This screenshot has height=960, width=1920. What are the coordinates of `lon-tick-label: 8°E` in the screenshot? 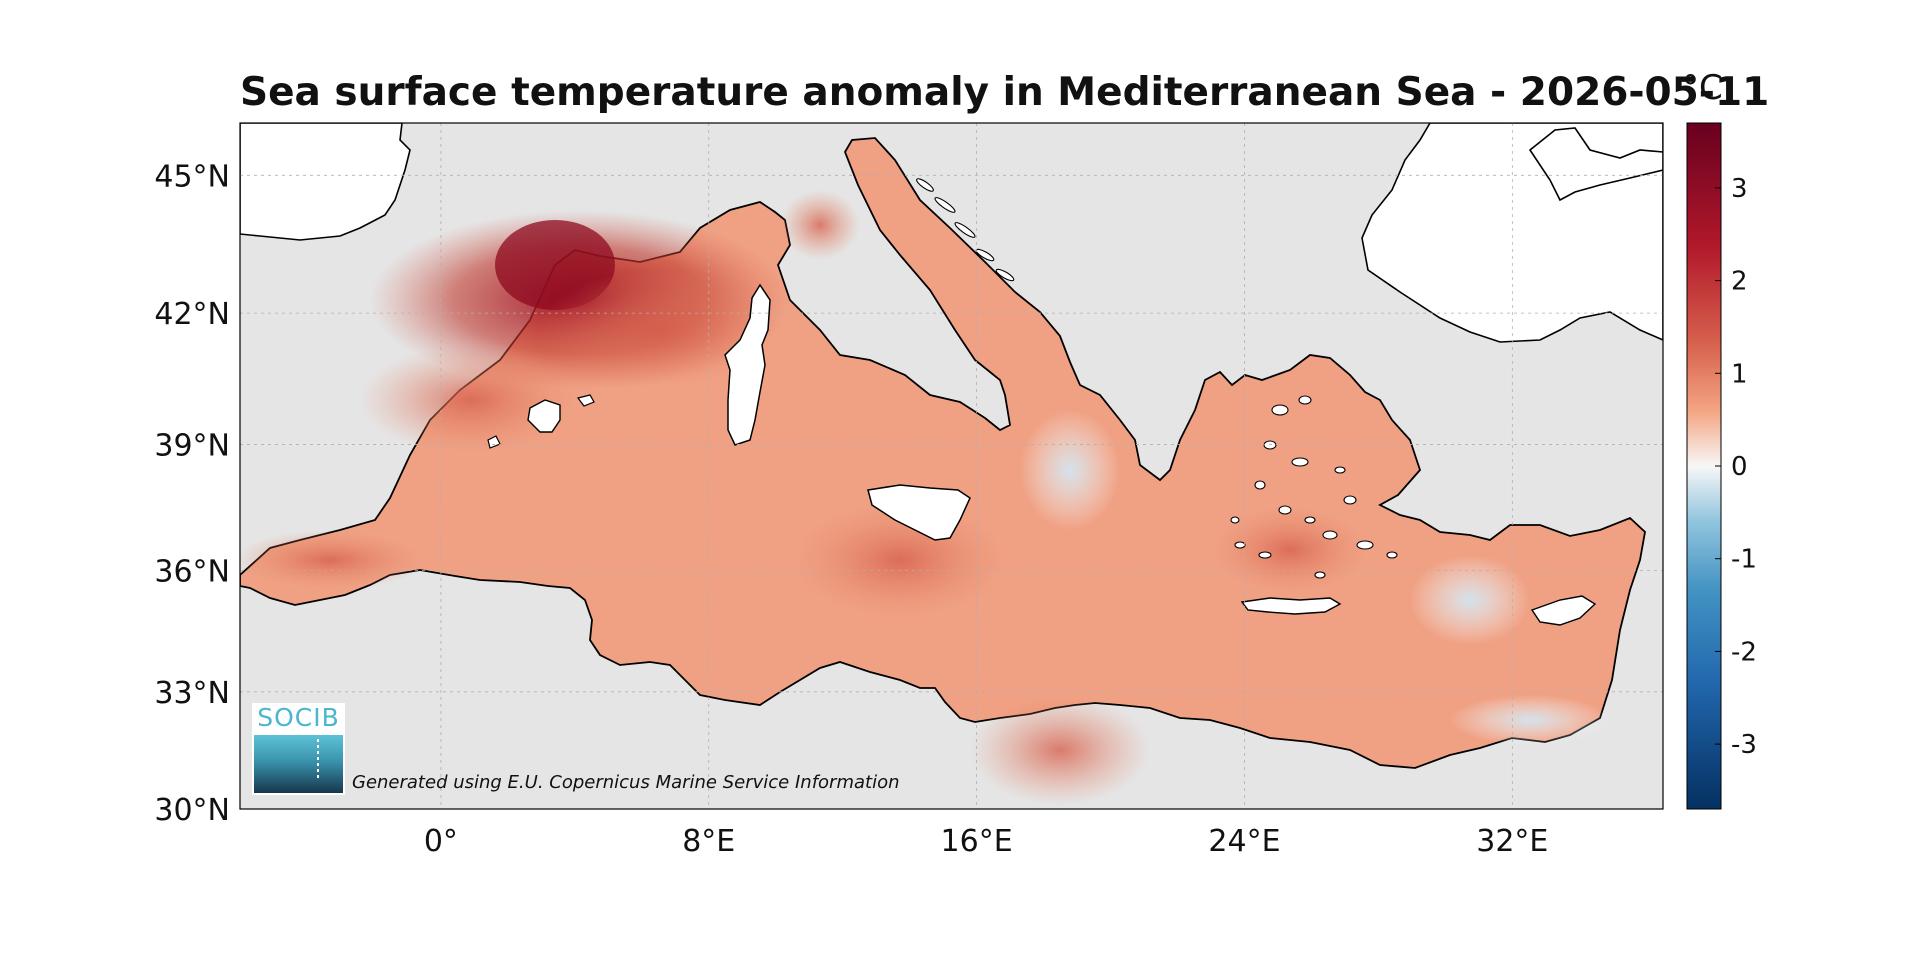 It's located at (708, 841).